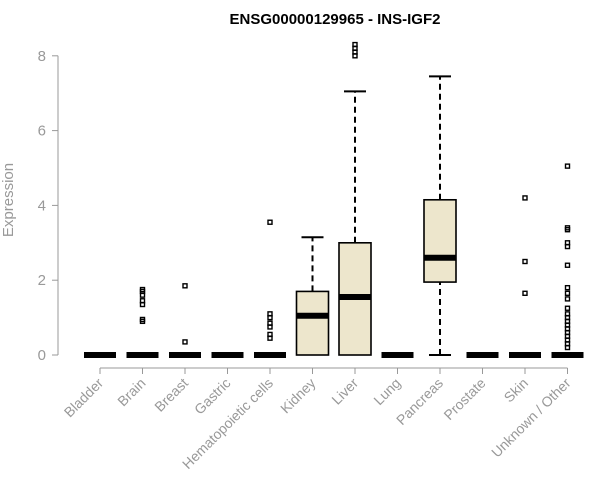 The width and height of the screenshot is (600, 500). I want to click on y-axis-label: Expression, so click(8, 200).